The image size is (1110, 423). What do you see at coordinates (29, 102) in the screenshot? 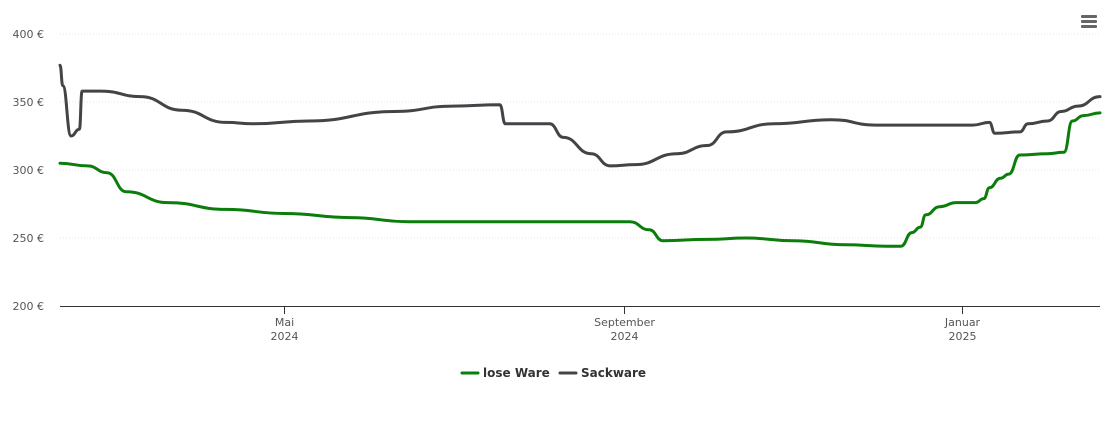
I see `y-tick-label: 350 €` at bounding box center [29, 102].